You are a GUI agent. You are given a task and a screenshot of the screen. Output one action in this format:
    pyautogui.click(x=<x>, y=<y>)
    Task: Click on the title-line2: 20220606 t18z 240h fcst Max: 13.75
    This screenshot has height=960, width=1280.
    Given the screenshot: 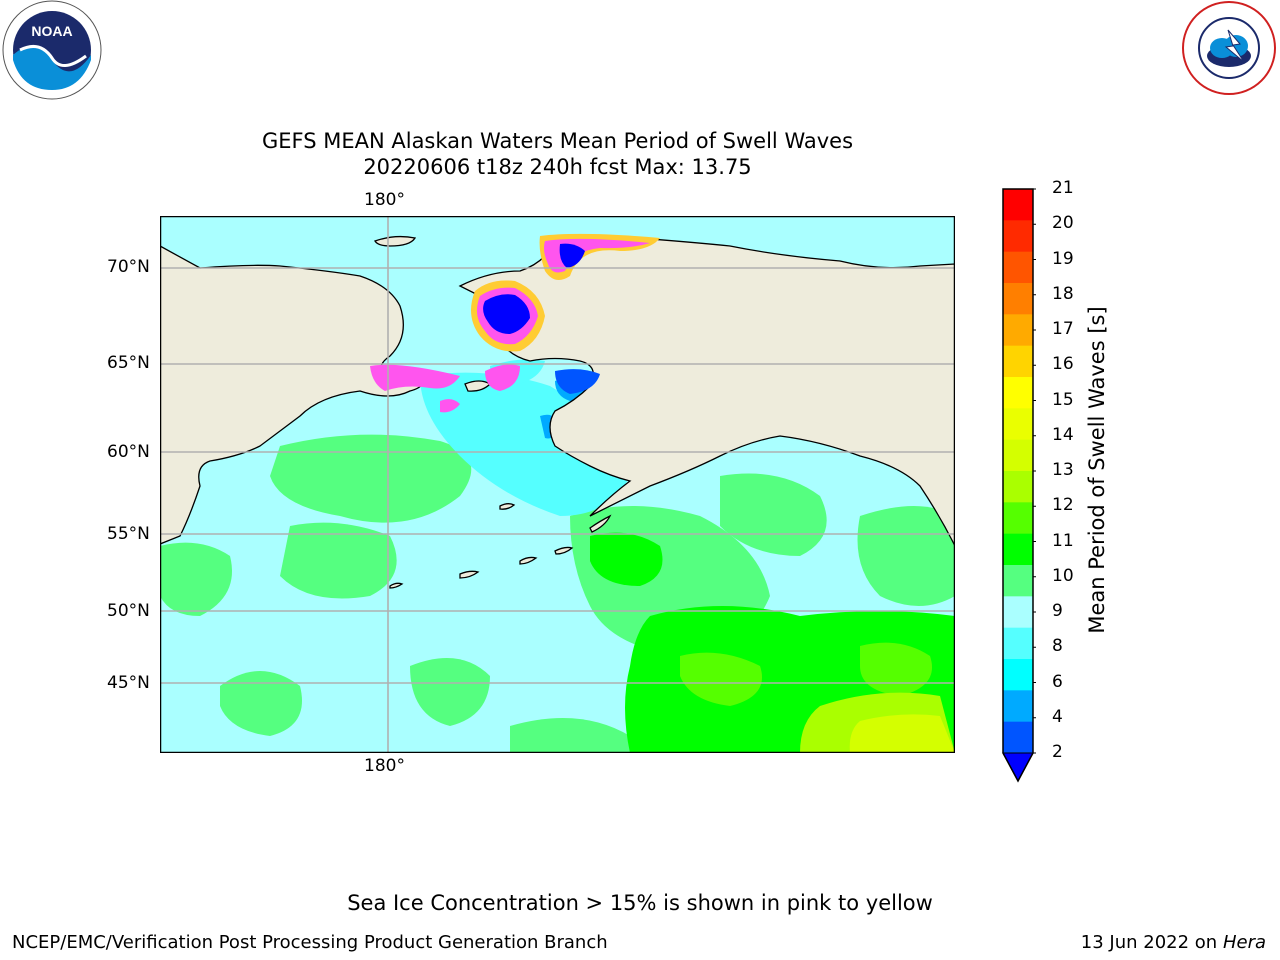 What is the action you would take?
    pyautogui.click(x=557, y=167)
    